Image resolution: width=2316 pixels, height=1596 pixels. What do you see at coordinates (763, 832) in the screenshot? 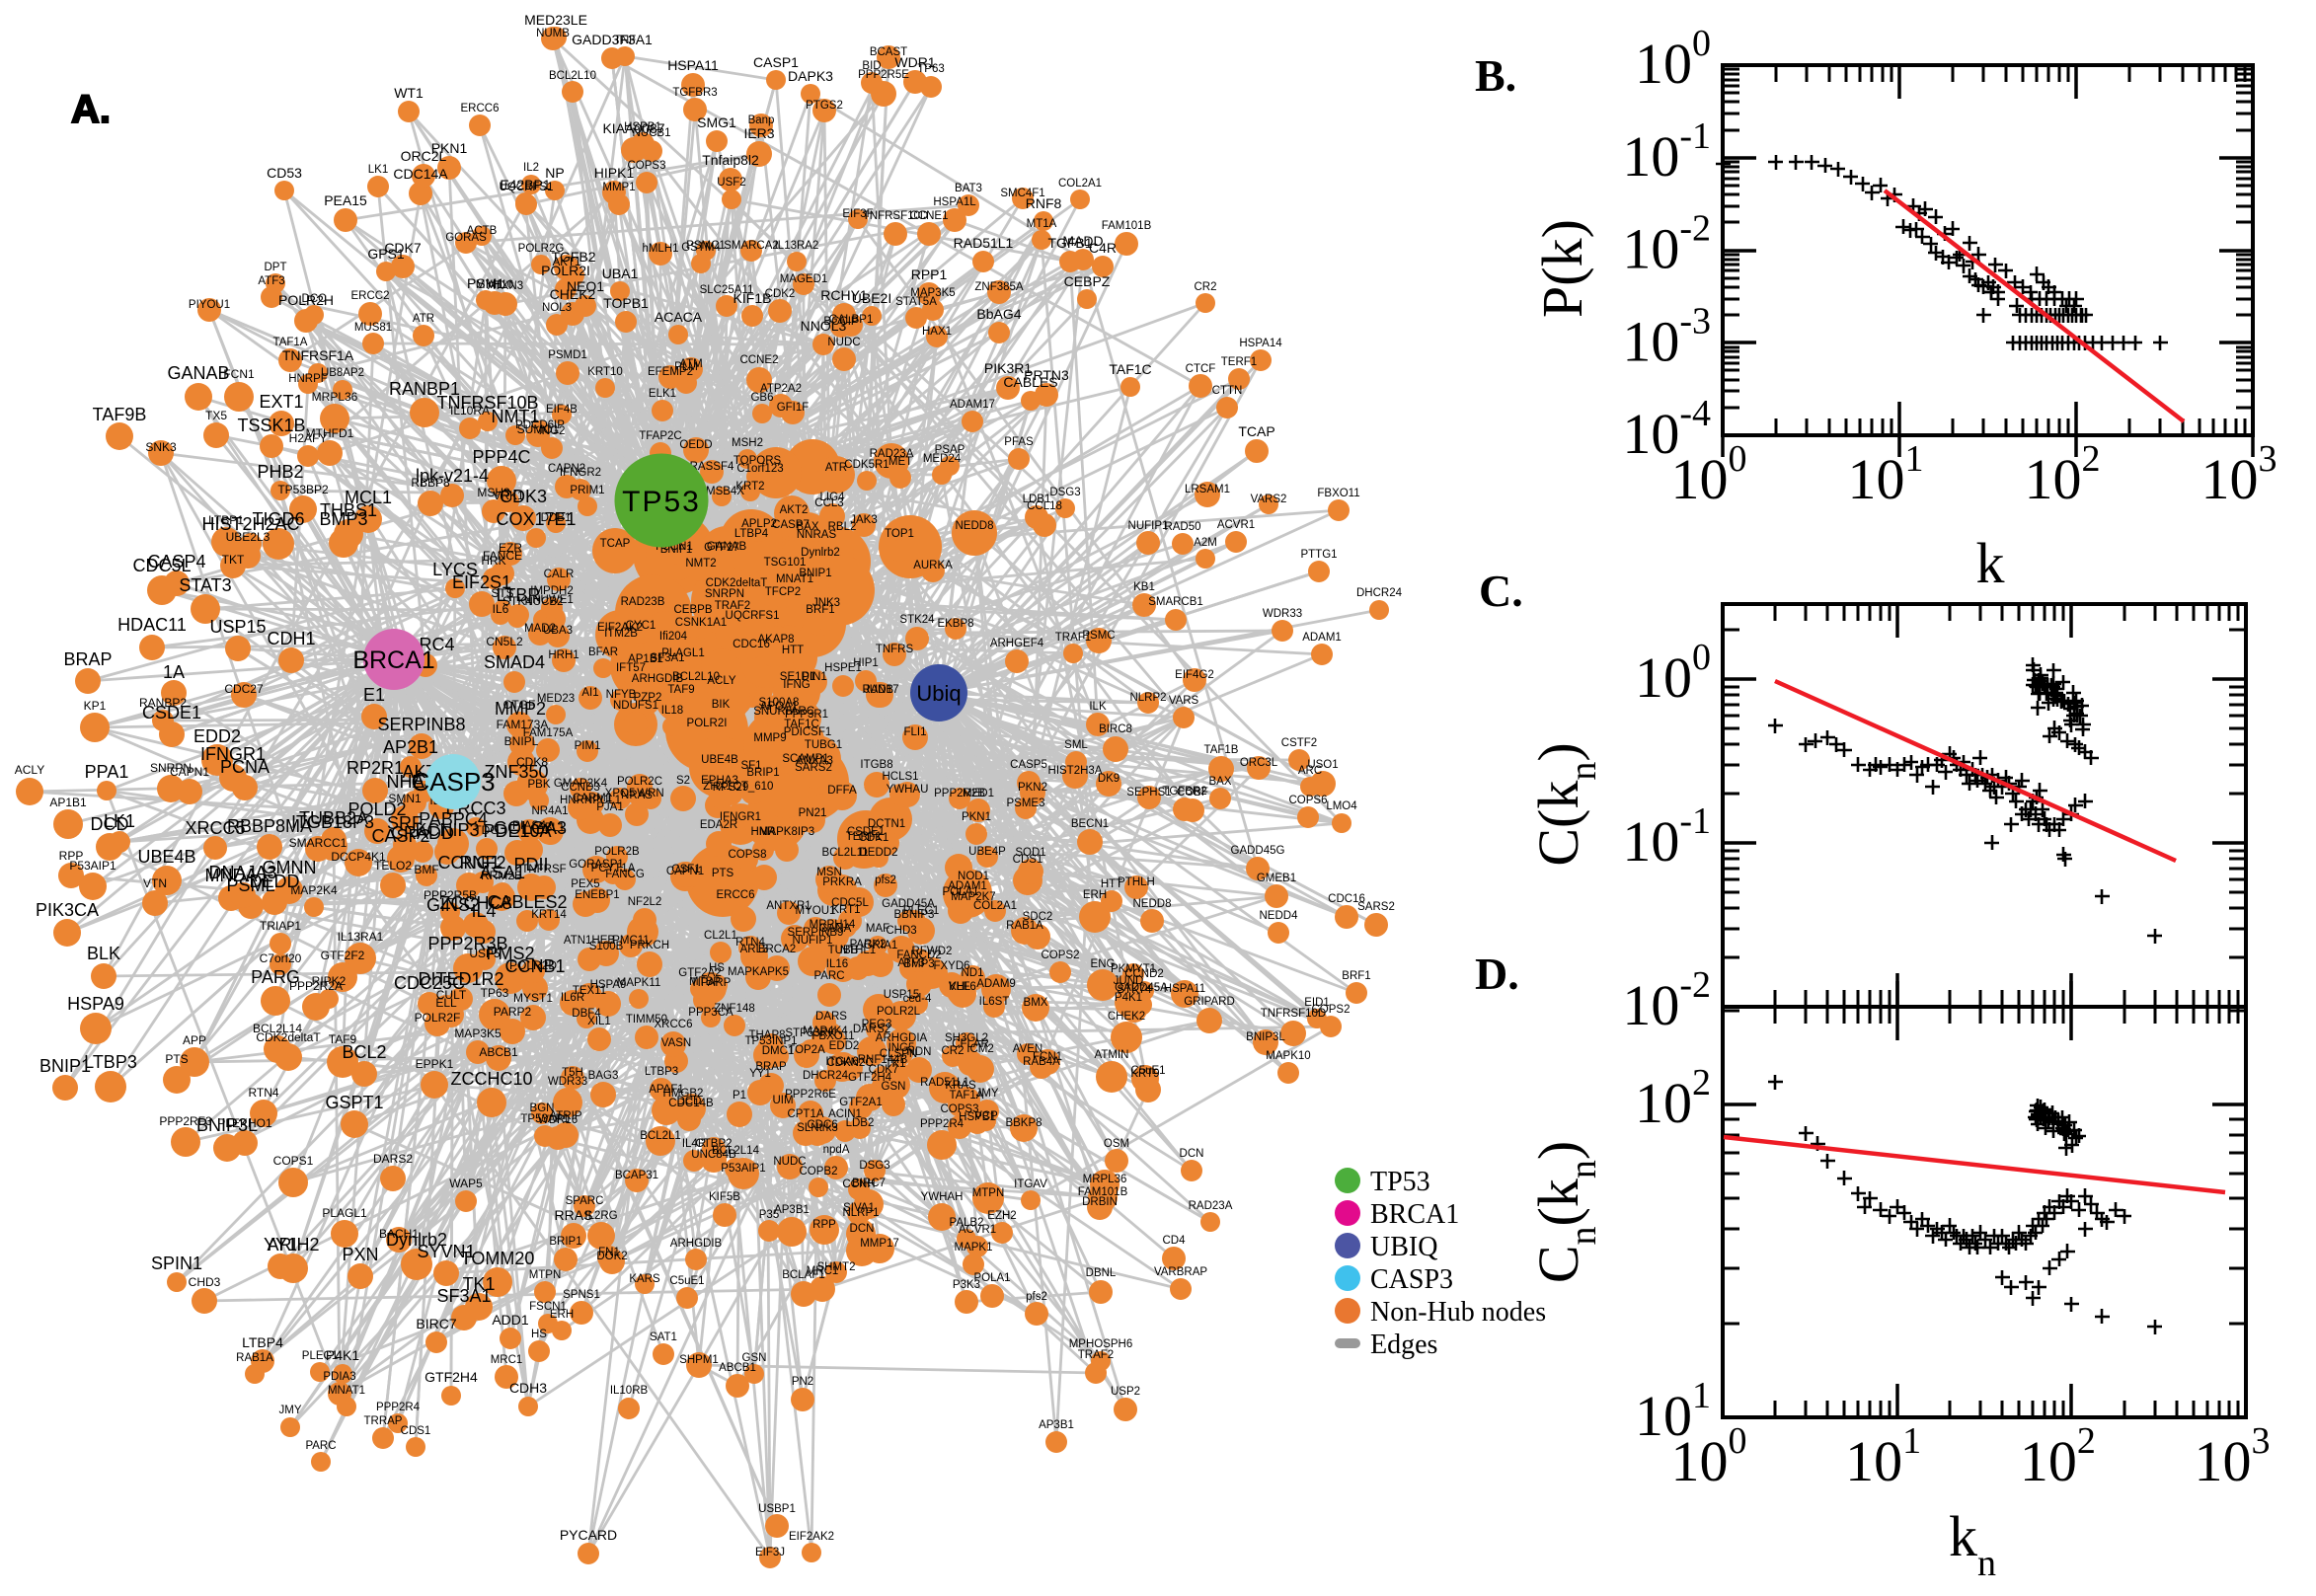
I see `svg-text: HNR` at bounding box center [763, 832].